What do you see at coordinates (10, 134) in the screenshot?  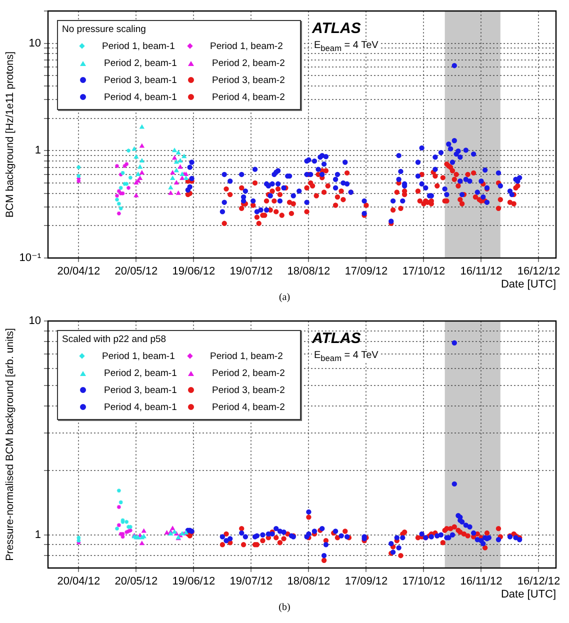 I see `y-axis-title: BCM background [Hz/1e11 protons]` at bounding box center [10, 134].